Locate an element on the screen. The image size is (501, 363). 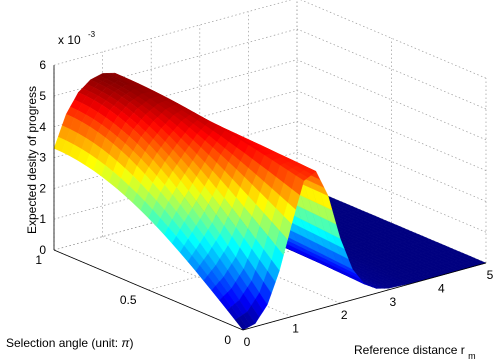
x-tick-label: 0 is located at coordinates (247, 342).